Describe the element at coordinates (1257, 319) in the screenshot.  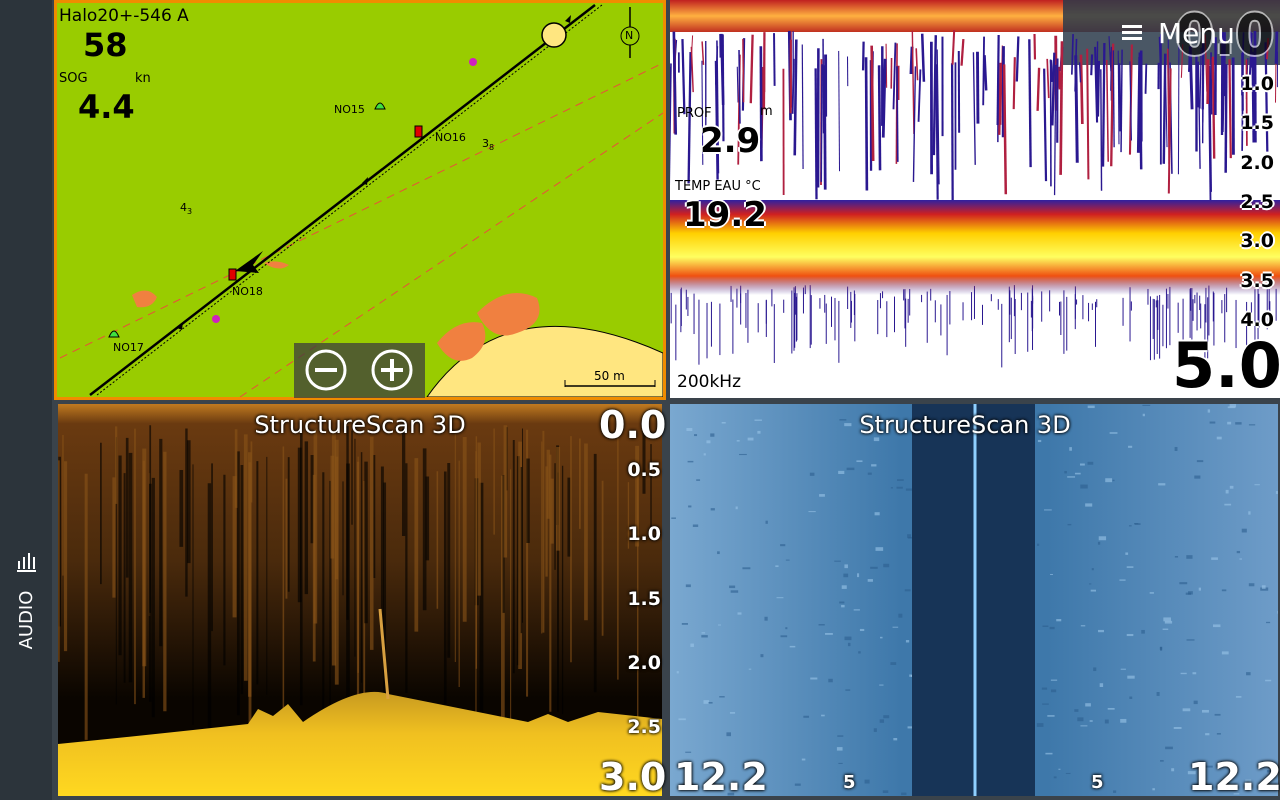
I see `depth-scale-label: 4.0` at that location.